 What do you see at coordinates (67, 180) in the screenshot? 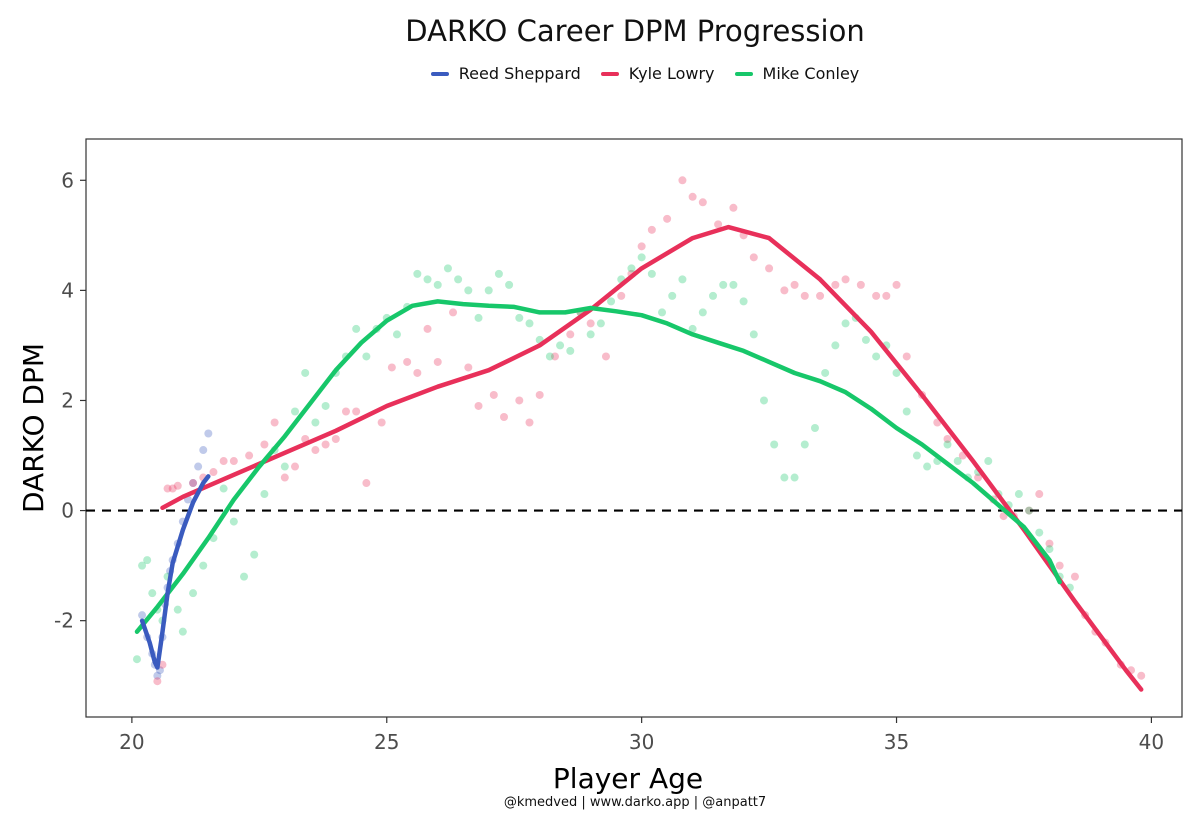
I see `y-tick-label: 6` at bounding box center [67, 180].